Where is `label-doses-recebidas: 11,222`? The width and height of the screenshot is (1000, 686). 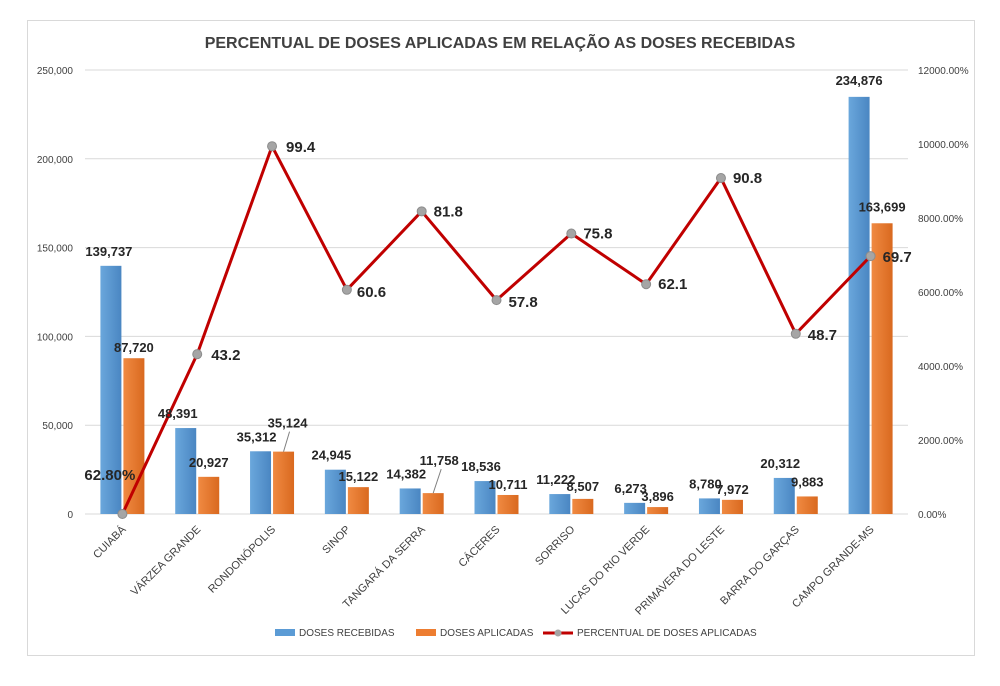 label-doses-recebidas: 11,222 is located at coordinates (555, 479).